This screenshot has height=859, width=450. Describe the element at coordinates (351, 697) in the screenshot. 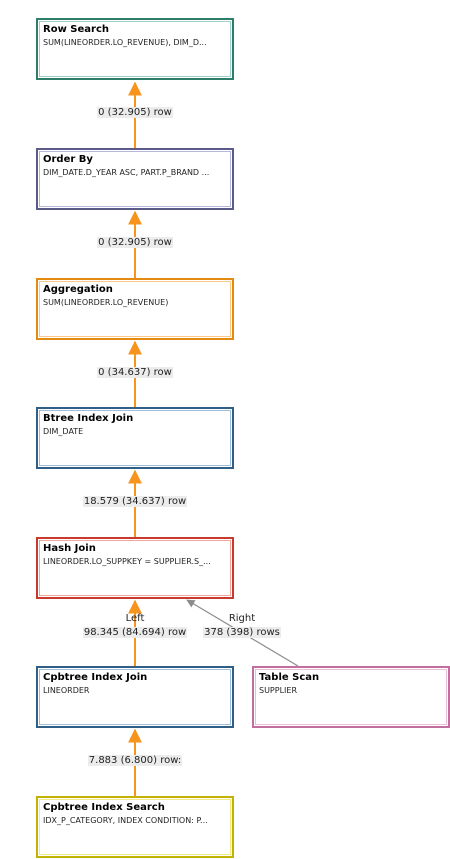

I see `node-table-scan: Table Scan SUPPLIER` at that location.